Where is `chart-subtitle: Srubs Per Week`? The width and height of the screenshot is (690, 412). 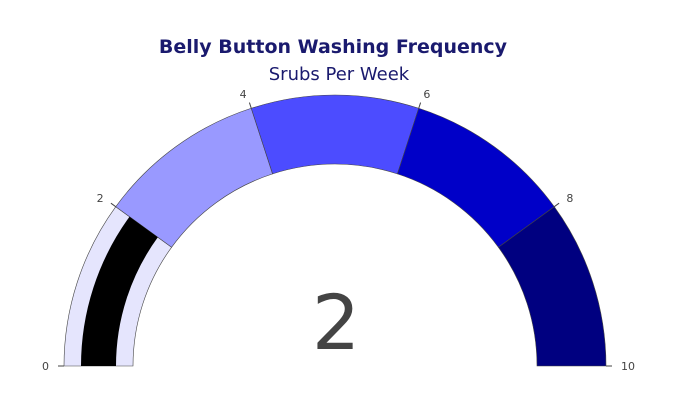 chart-subtitle: Srubs Per Week is located at coordinates (339, 74).